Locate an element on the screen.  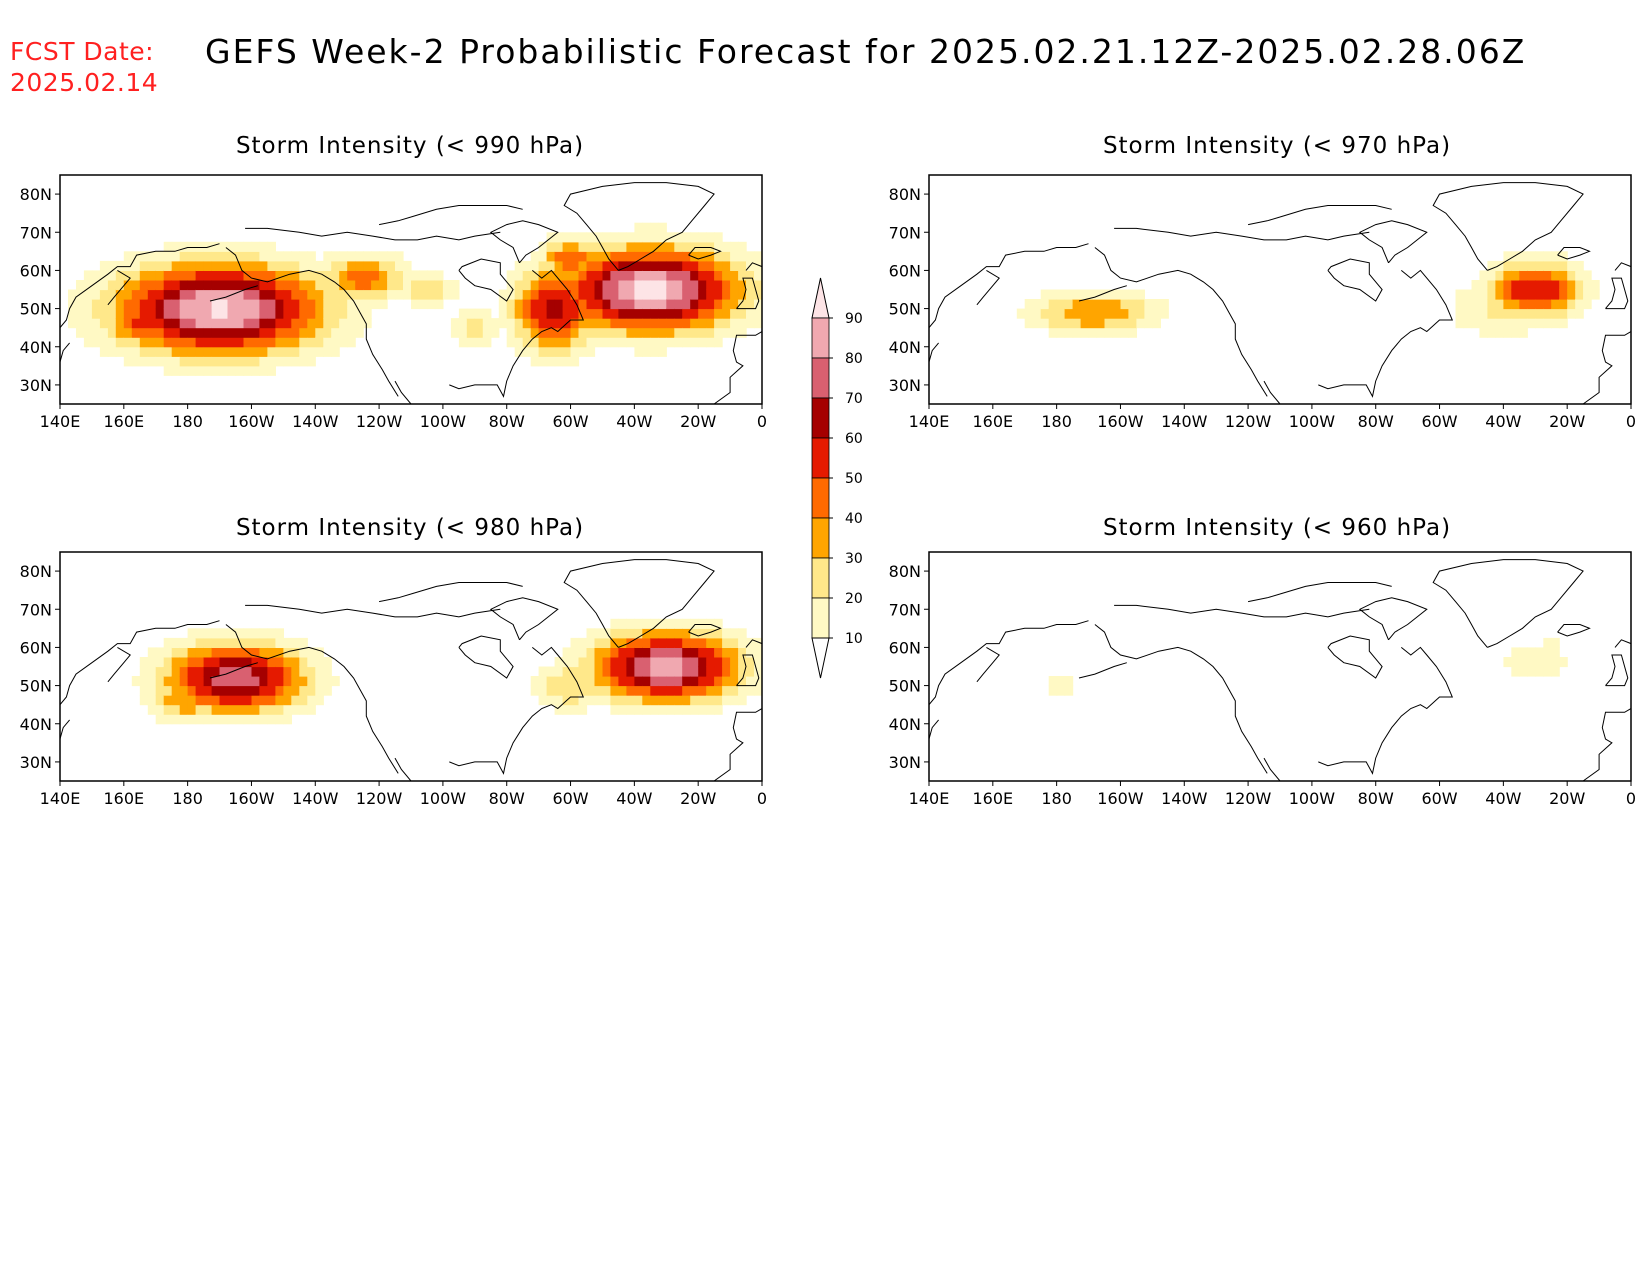
map-frame is located at coordinates (411, 289).